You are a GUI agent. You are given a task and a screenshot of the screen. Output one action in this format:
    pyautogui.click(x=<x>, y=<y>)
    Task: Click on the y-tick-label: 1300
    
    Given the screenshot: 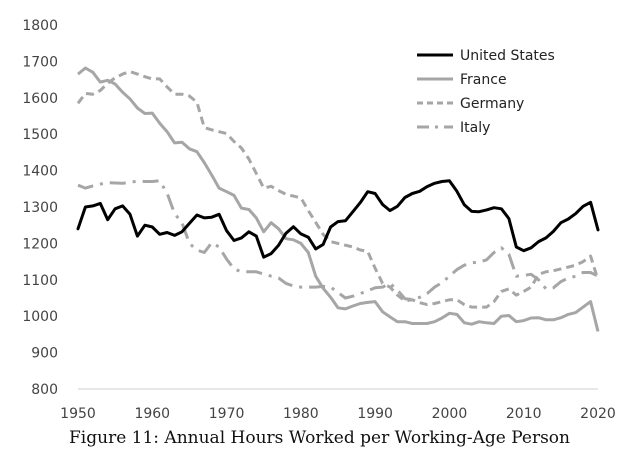 What is the action you would take?
    pyautogui.click(x=40, y=208)
    